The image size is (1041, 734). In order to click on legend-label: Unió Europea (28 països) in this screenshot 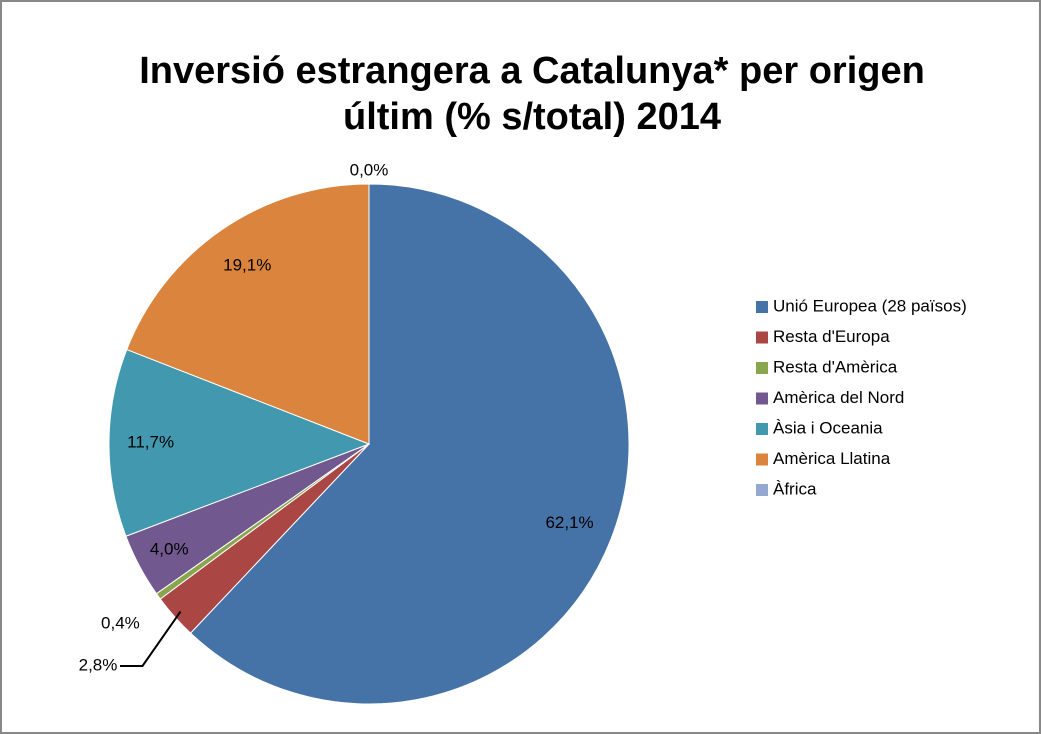, I will do `click(870, 305)`.